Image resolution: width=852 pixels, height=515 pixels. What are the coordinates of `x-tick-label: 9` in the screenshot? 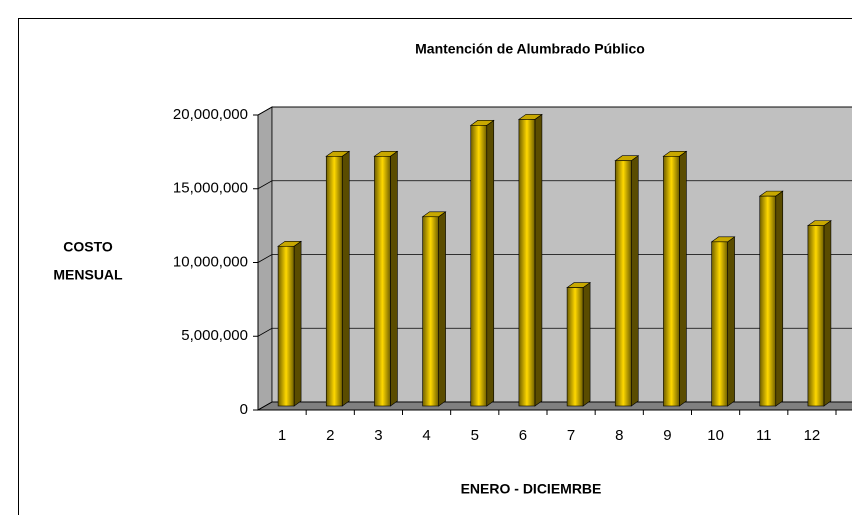 It's located at (667, 435).